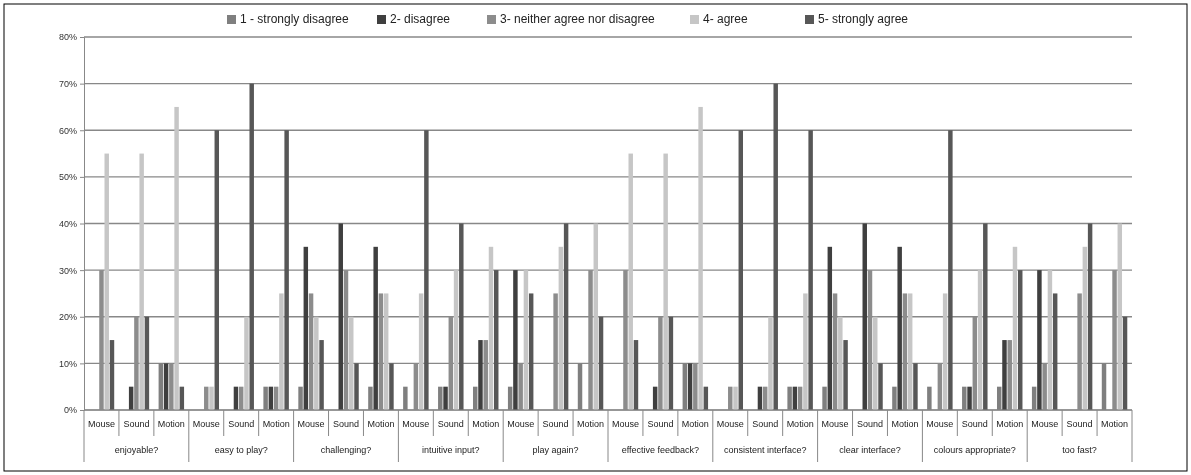 The height and width of the screenshot is (475, 1191). Describe the element at coordinates (67, 130) in the screenshot. I see `y-tick-label: 60%` at that location.